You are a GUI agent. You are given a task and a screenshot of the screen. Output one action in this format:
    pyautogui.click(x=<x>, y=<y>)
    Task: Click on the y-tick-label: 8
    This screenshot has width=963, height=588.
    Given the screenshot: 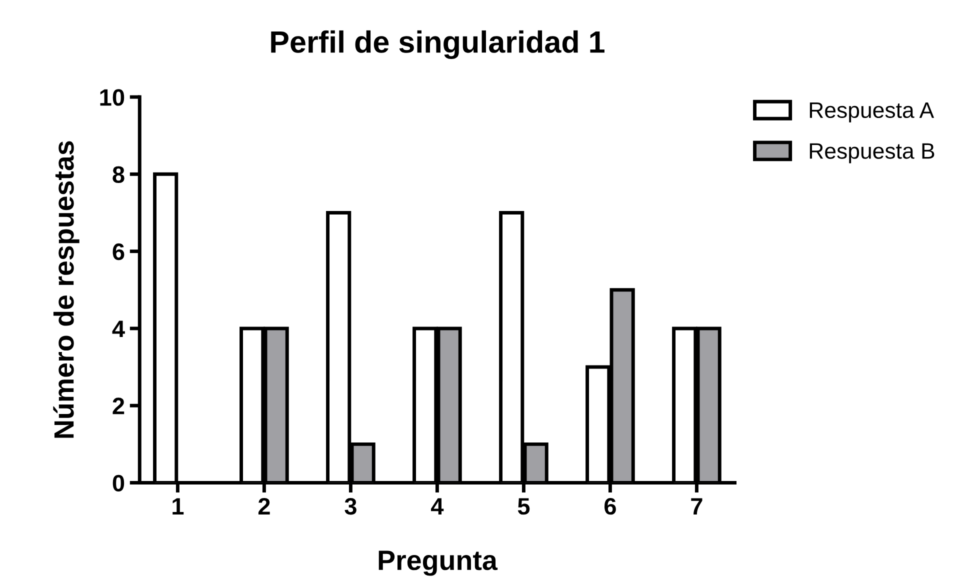 What is the action you would take?
    pyautogui.click(x=118, y=174)
    